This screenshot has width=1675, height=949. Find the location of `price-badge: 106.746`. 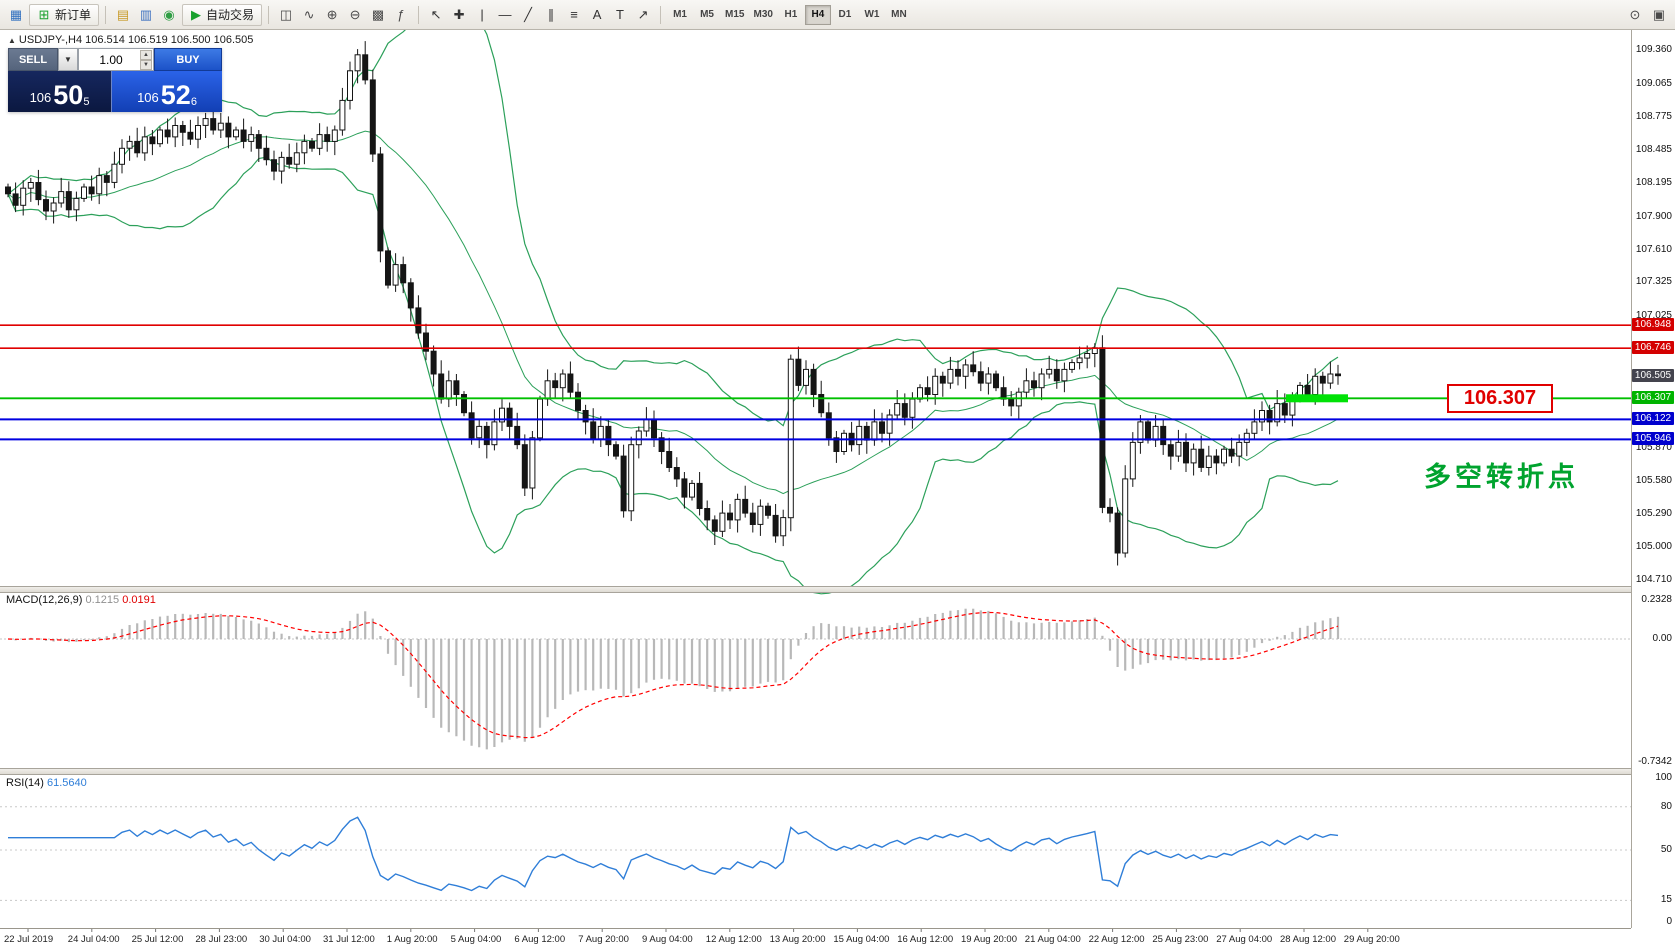

price-badge: 106.746 is located at coordinates (1653, 348).